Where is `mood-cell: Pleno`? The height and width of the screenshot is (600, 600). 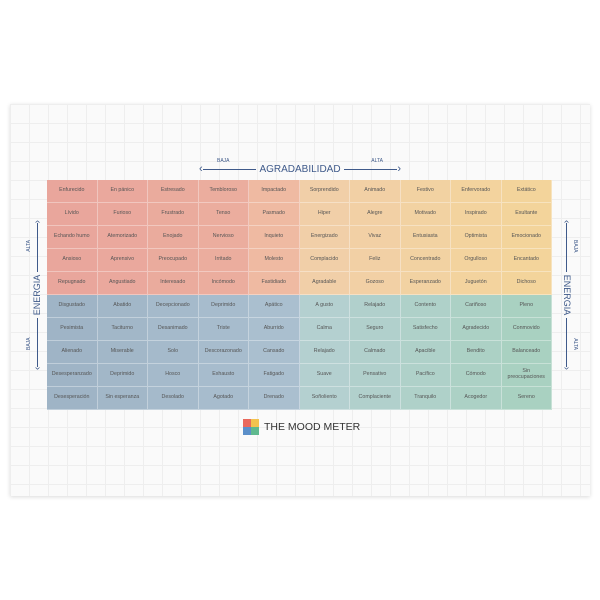 mood-cell: Pleno is located at coordinates (526, 306).